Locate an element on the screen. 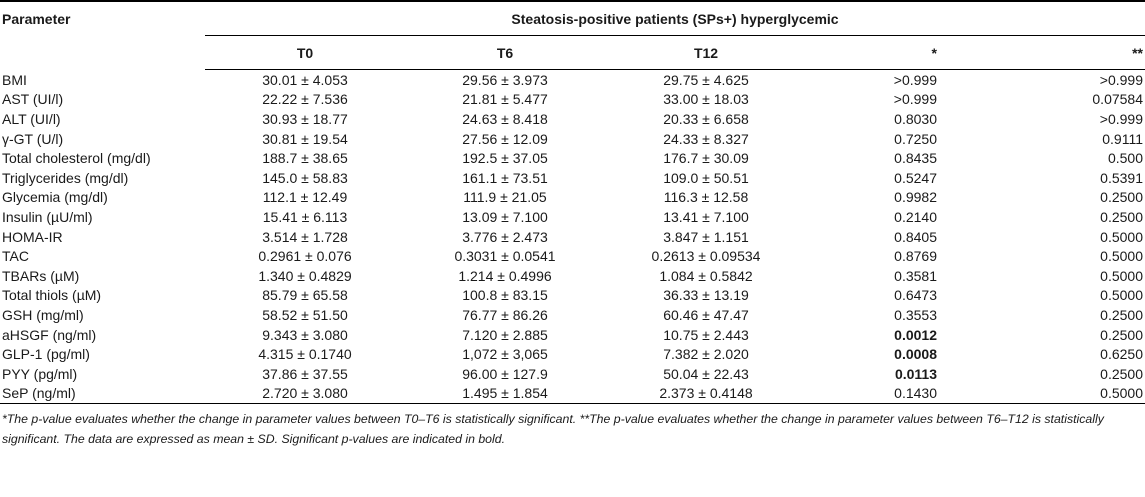 This screenshot has height=497, width=1145. col-header-p1: * is located at coordinates (902, 52).